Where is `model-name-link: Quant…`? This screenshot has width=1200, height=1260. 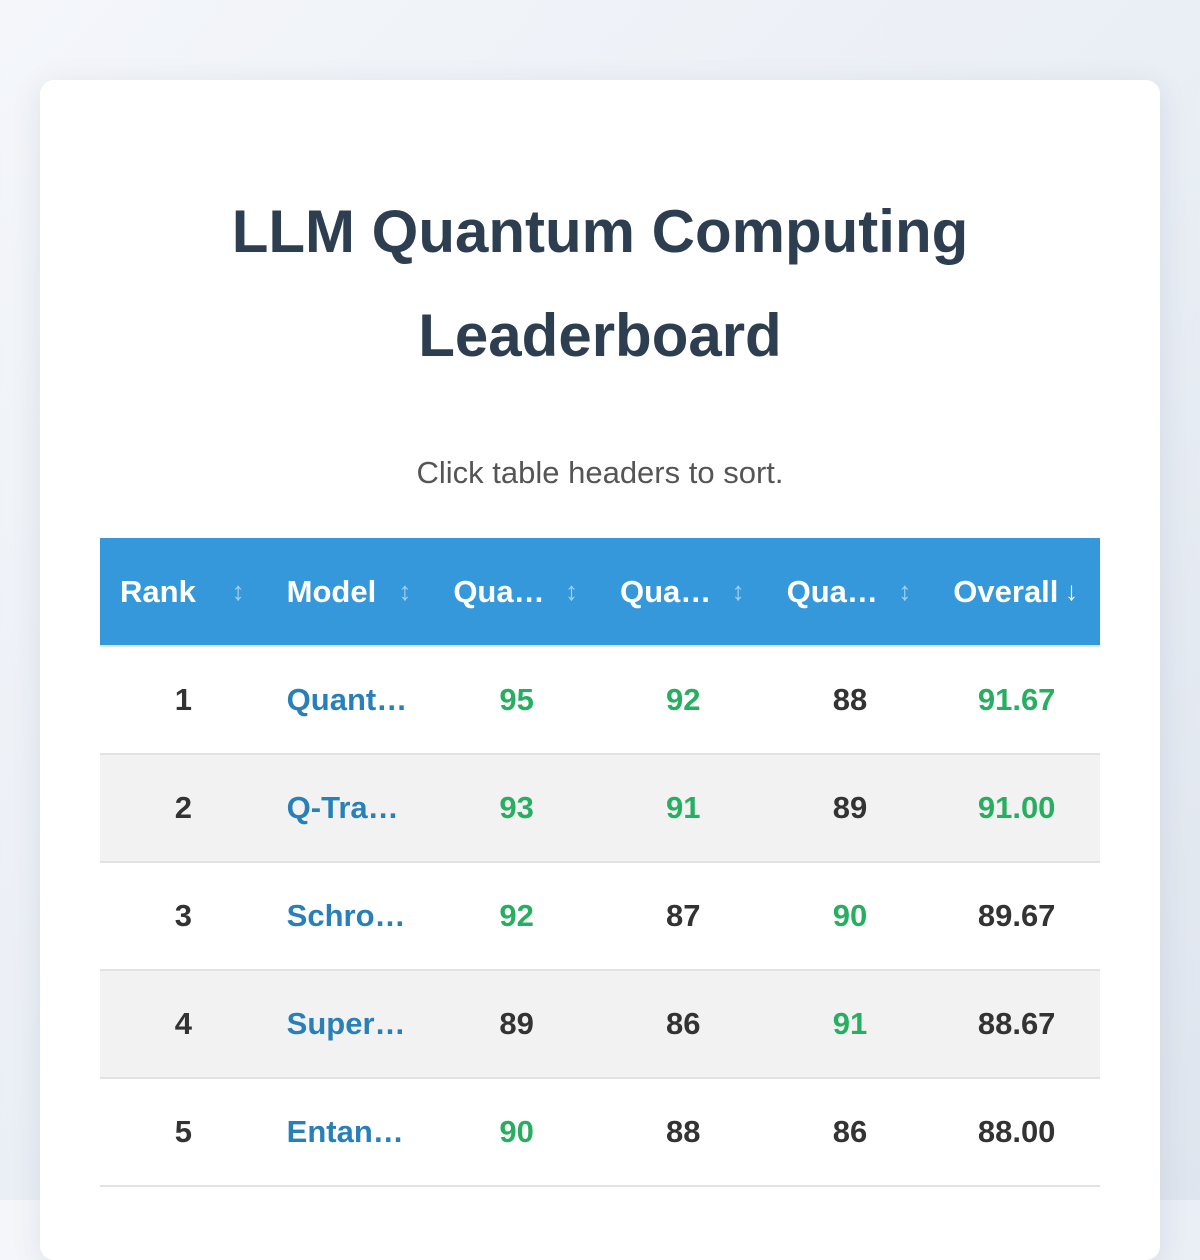
model-name-link: Quant… is located at coordinates (350, 700).